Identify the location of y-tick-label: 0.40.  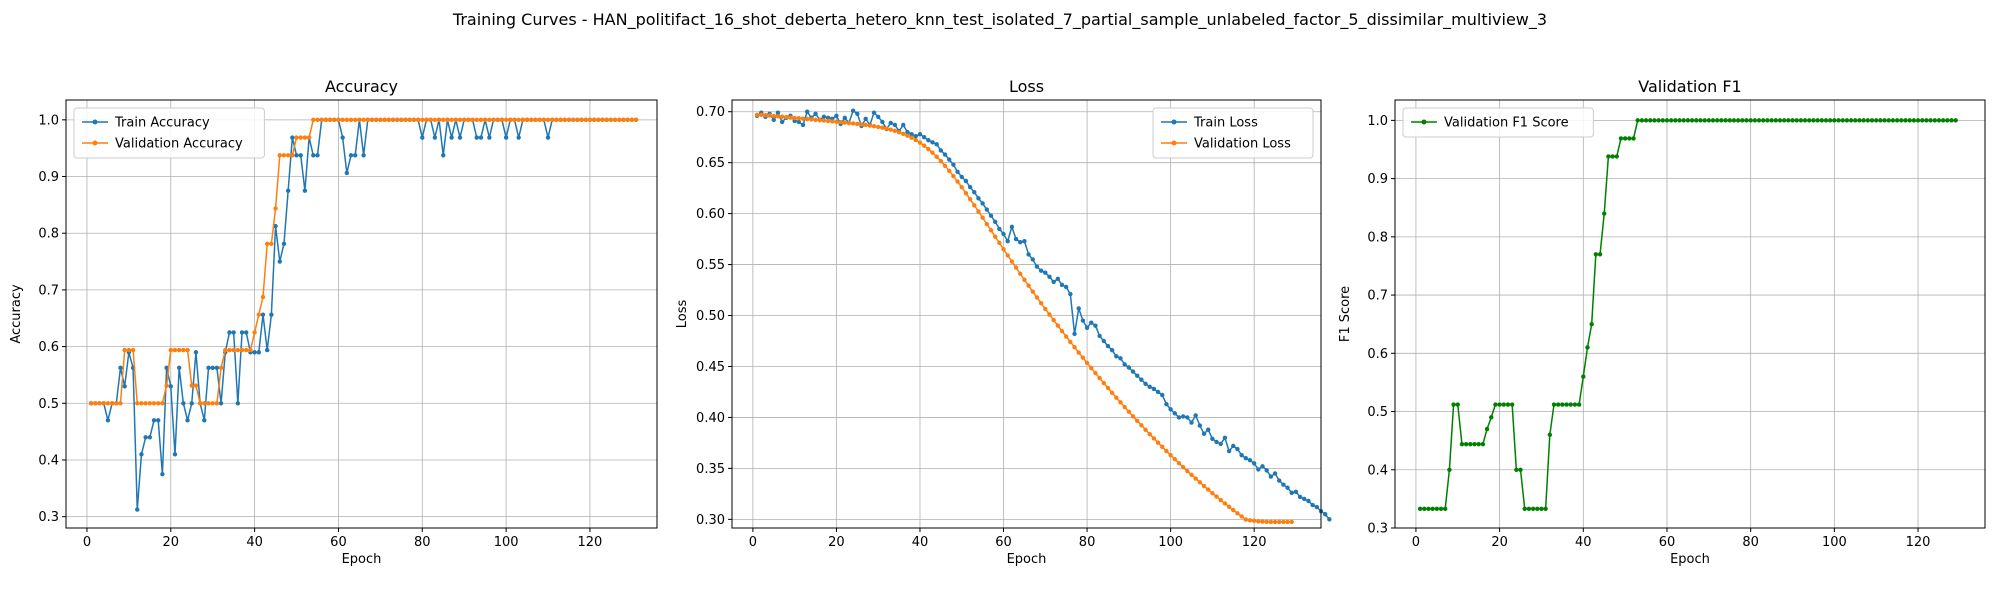
(710, 418).